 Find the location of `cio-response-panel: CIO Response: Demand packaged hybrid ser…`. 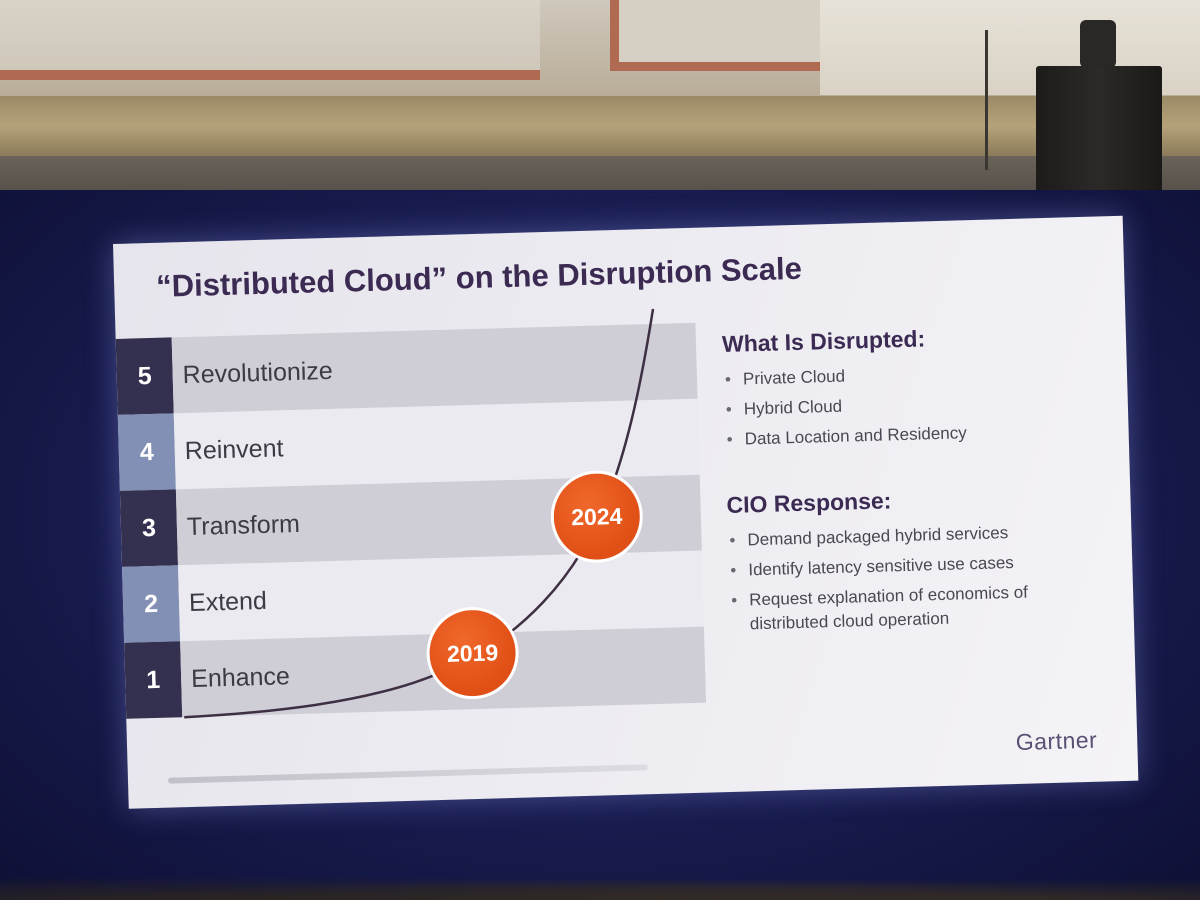

cio-response-panel: CIO Response: Demand packaged hybrid ser… is located at coordinates (898, 562).